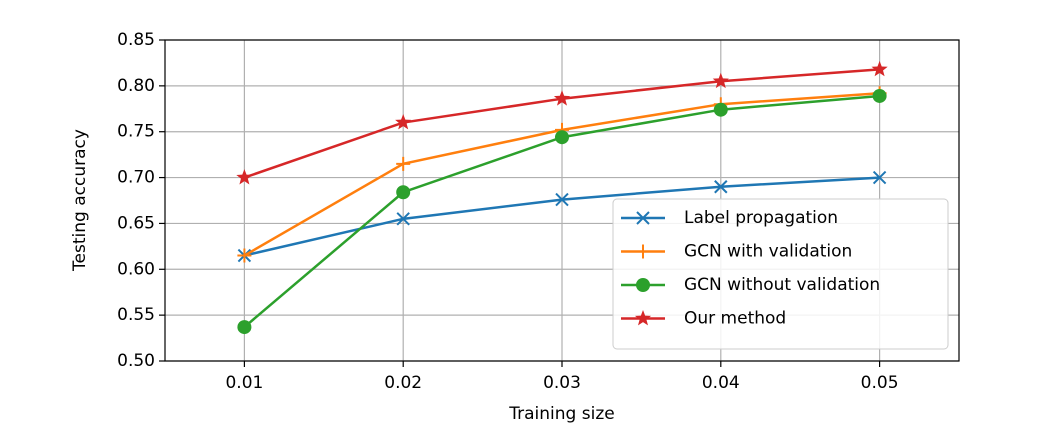  What do you see at coordinates (761, 218) in the screenshot?
I see `legend-label: Label propagation` at bounding box center [761, 218].